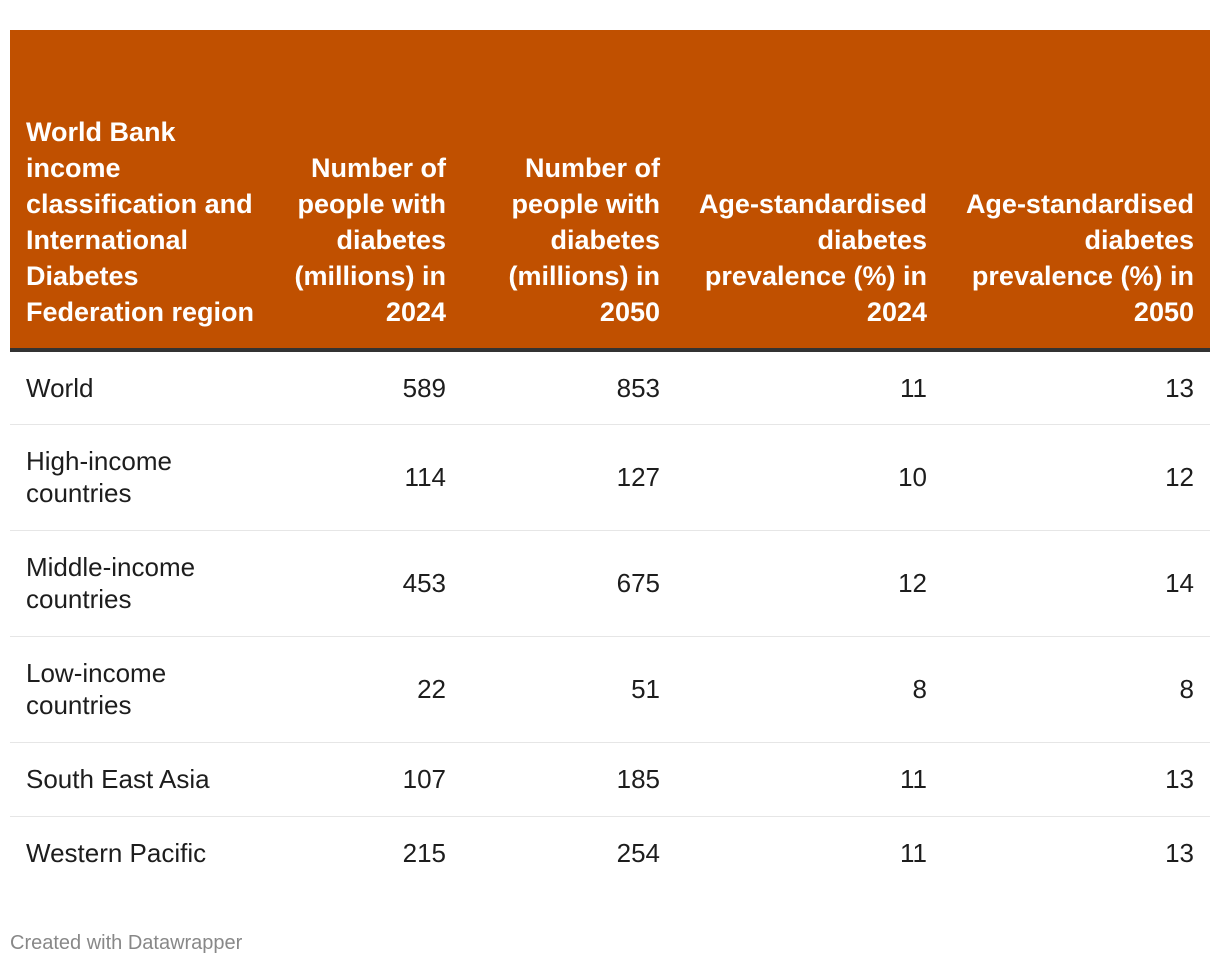 The image size is (1220, 968). What do you see at coordinates (143, 583) in the screenshot?
I see `region-cell: Middle-income countries` at bounding box center [143, 583].